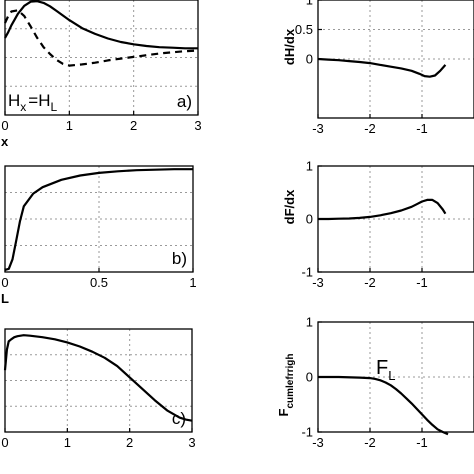  I want to click on panel-label: c), so click(179, 418).